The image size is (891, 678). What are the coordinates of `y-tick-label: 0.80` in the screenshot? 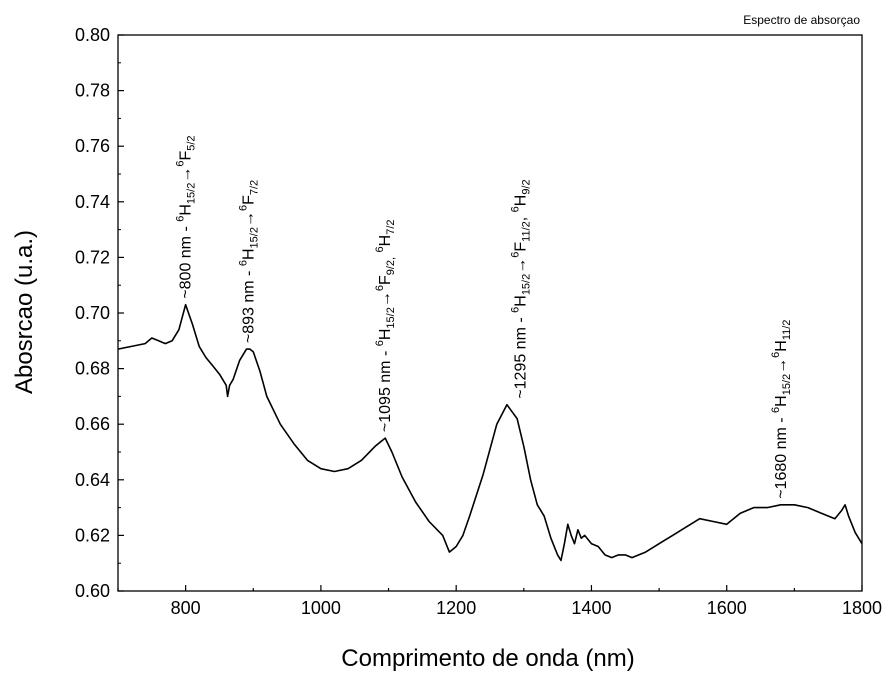 It's located at (92, 35).